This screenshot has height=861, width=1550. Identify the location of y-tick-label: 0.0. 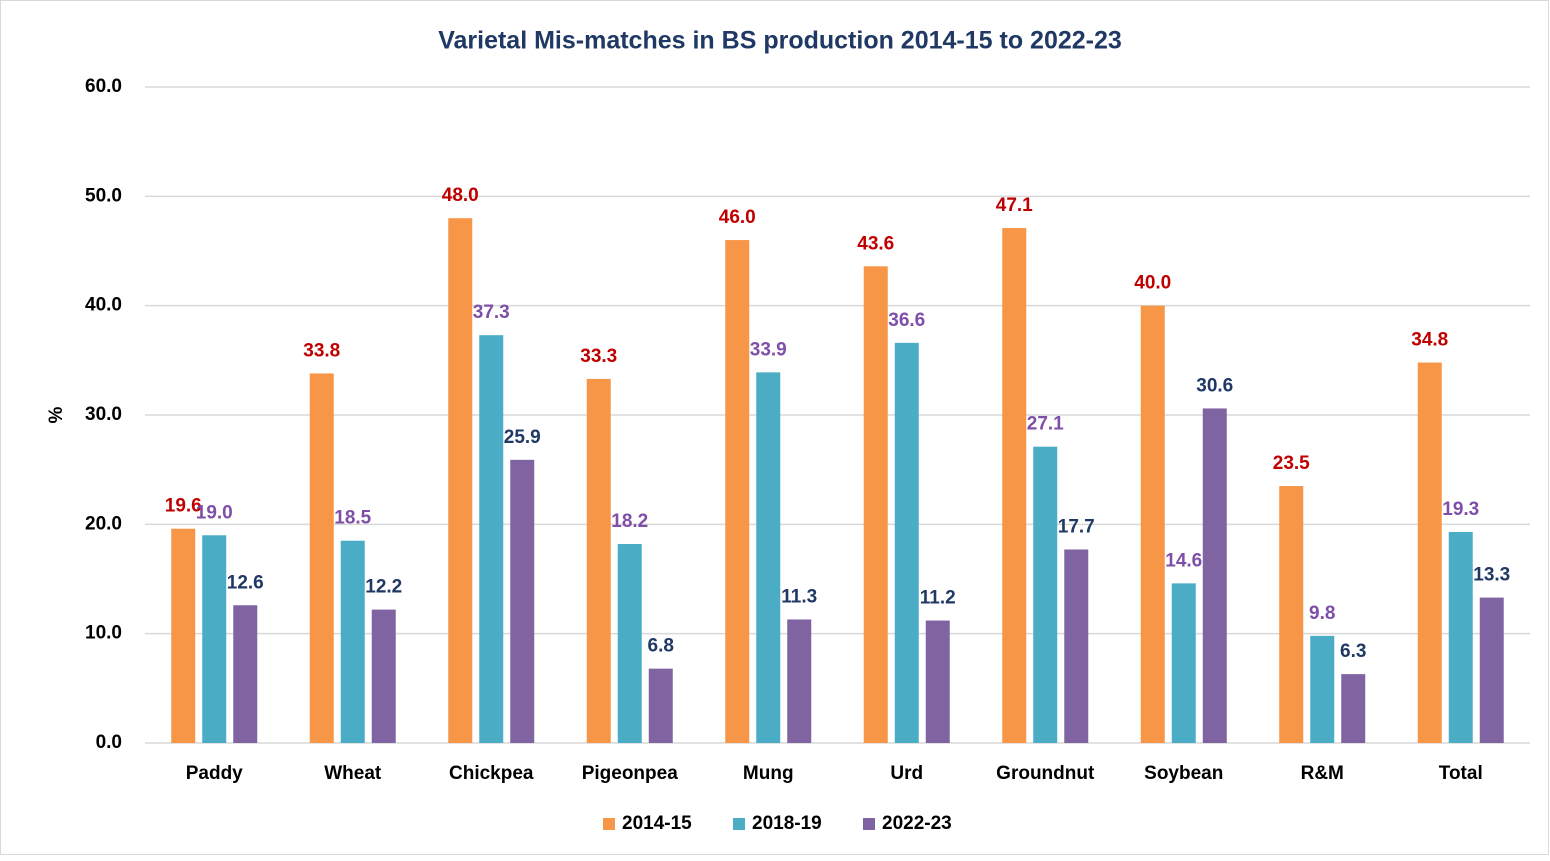
(109, 742).